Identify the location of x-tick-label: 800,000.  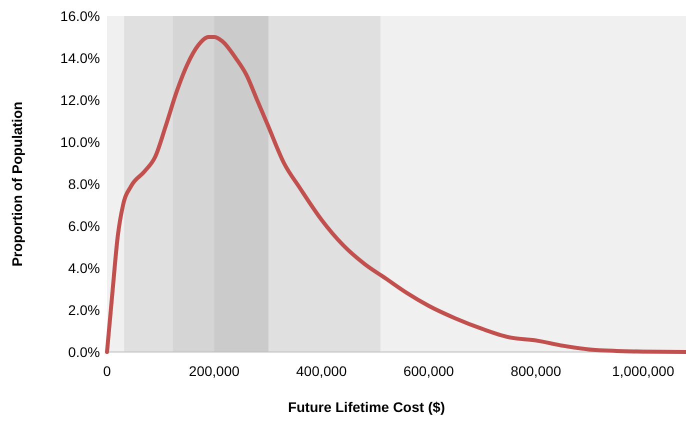
(536, 371).